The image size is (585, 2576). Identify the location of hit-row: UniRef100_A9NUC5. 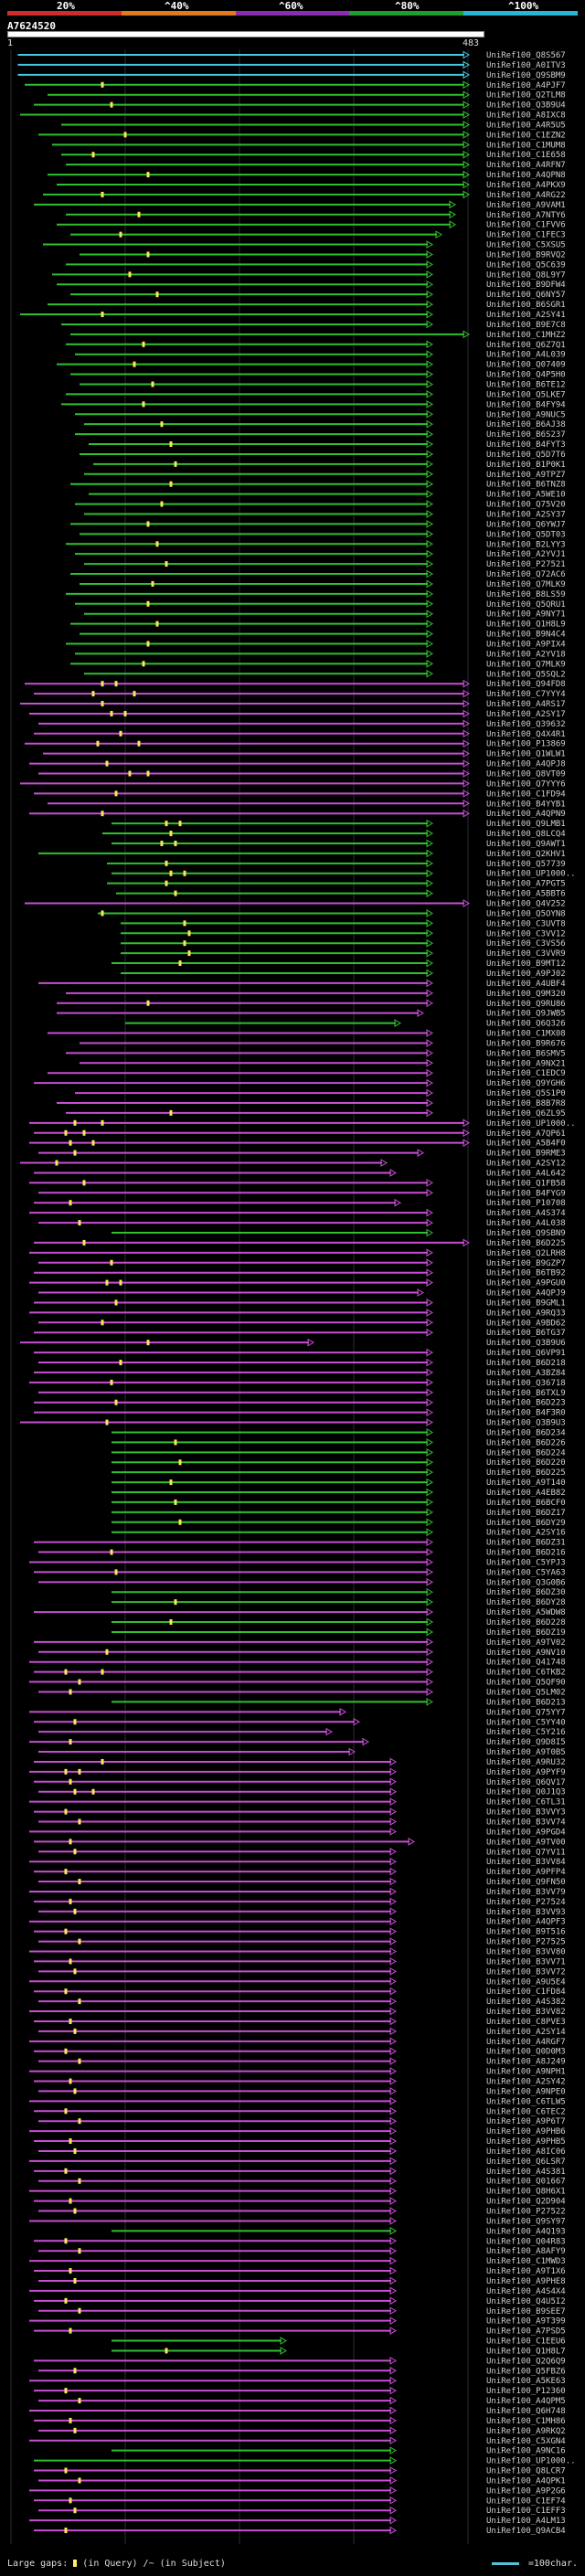
(321, 414).